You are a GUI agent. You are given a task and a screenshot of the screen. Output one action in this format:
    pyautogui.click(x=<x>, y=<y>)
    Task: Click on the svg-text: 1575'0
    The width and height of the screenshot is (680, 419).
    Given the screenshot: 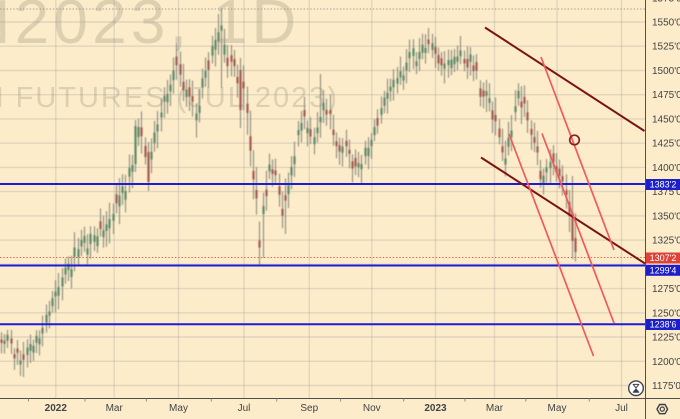 What is the action you would take?
    pyautogui.click(x=666, y=2)
    